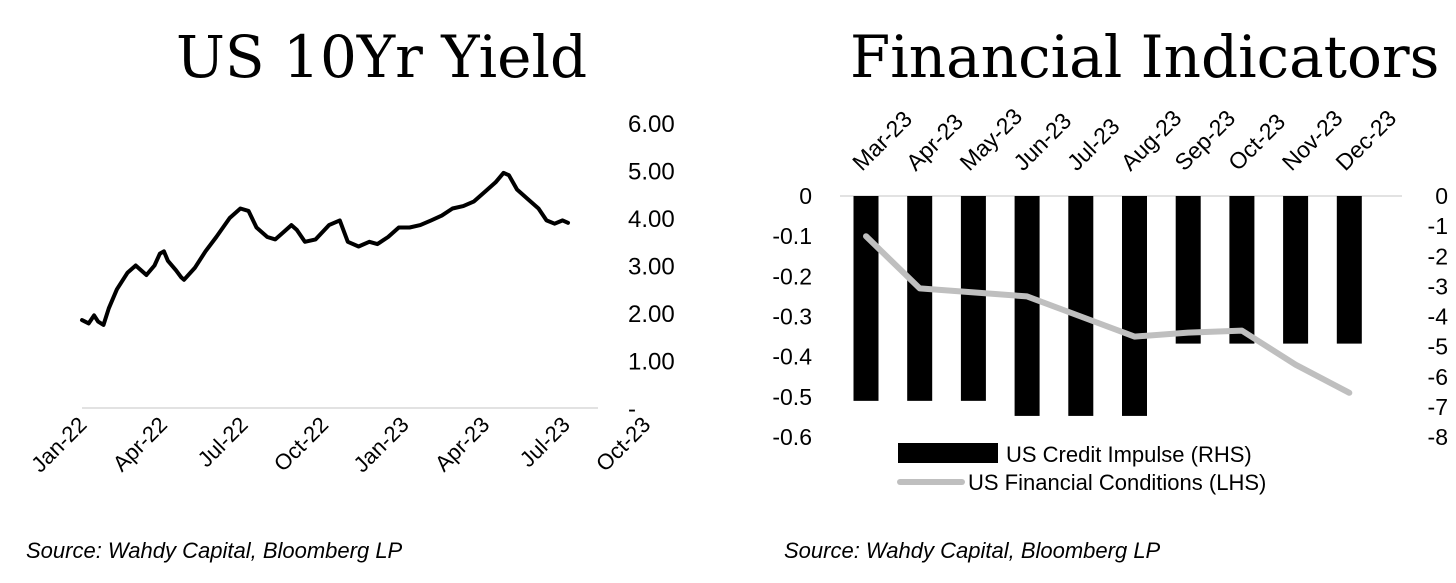  I want to click on yield-x-tick-label: Apr-22, so click(140, 444).